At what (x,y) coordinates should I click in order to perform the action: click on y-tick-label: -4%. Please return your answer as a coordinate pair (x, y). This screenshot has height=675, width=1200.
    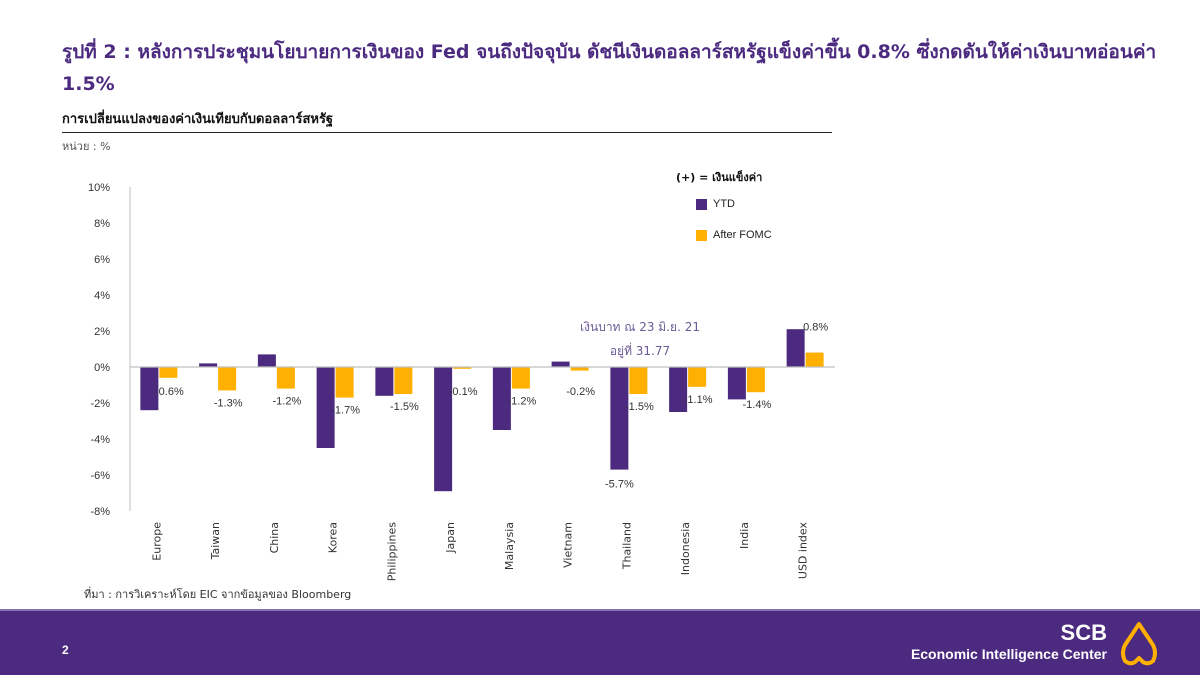
    Looking at the image, I should click on (100, 440).